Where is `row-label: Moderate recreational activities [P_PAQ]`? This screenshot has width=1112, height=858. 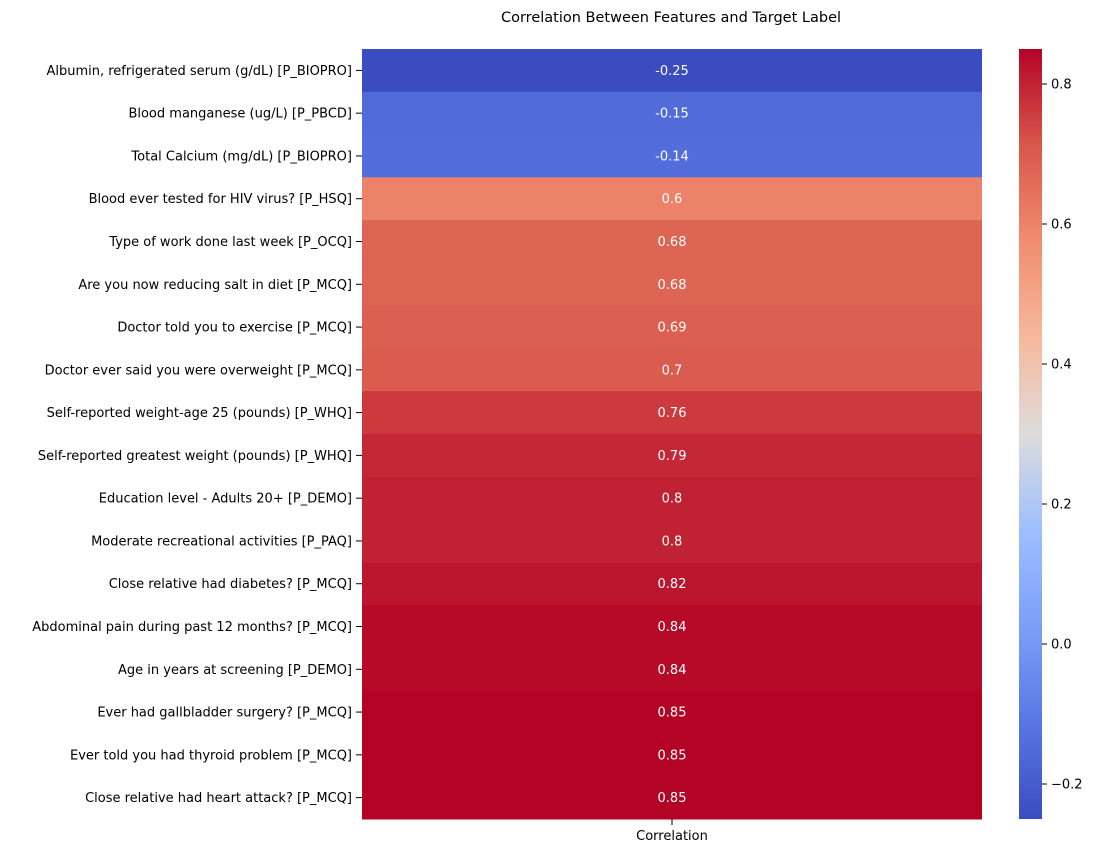
row-label: Moderate recreational activities [P_PAQ] is located at coordinates (221, 541).